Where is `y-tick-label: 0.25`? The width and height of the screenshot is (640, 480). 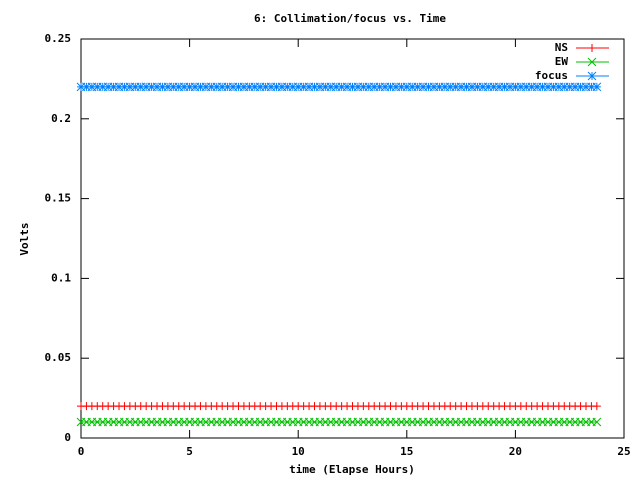
y-tick-label: 0.25 is located at coordinates (58, 38).